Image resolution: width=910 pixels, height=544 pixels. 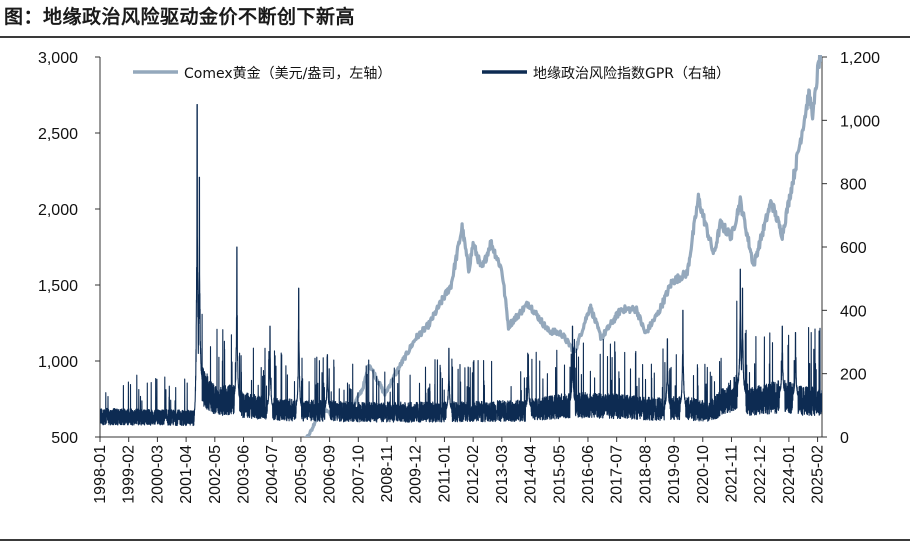 I want to click on x-tick-label: 2007-10, so click(x=358, y=474).